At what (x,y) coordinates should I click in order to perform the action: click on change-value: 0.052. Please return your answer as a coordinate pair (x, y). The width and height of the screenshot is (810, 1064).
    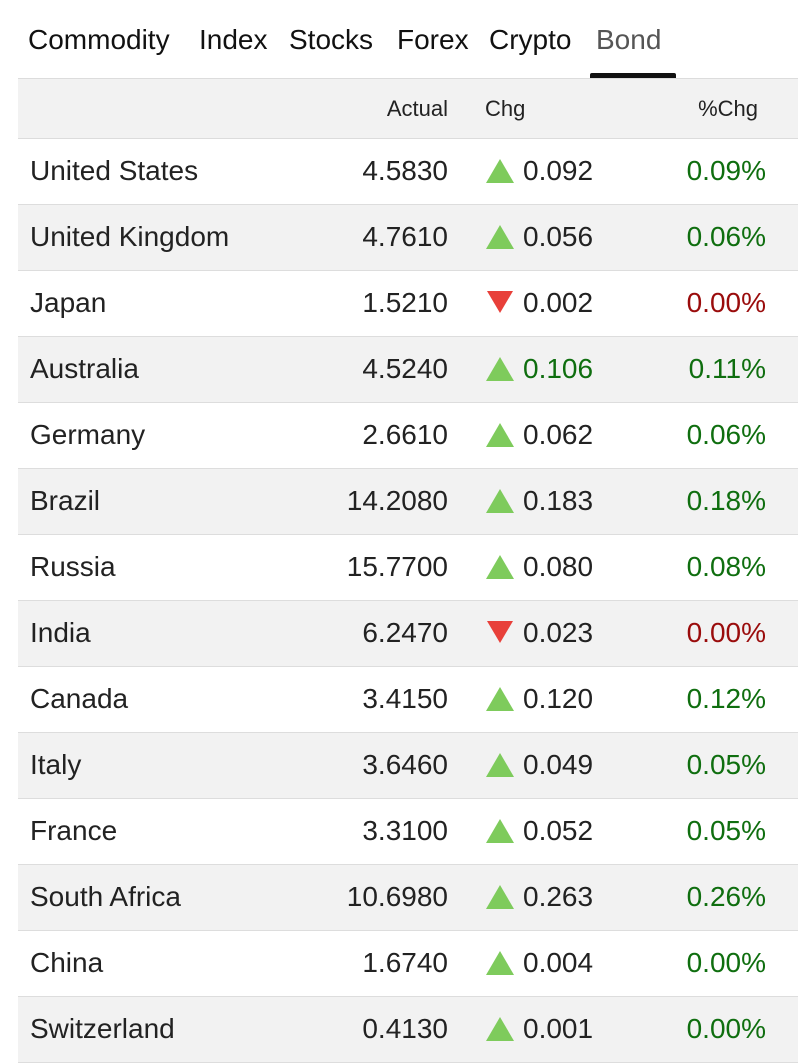
    Looking at the image, I should click on (558, 830).